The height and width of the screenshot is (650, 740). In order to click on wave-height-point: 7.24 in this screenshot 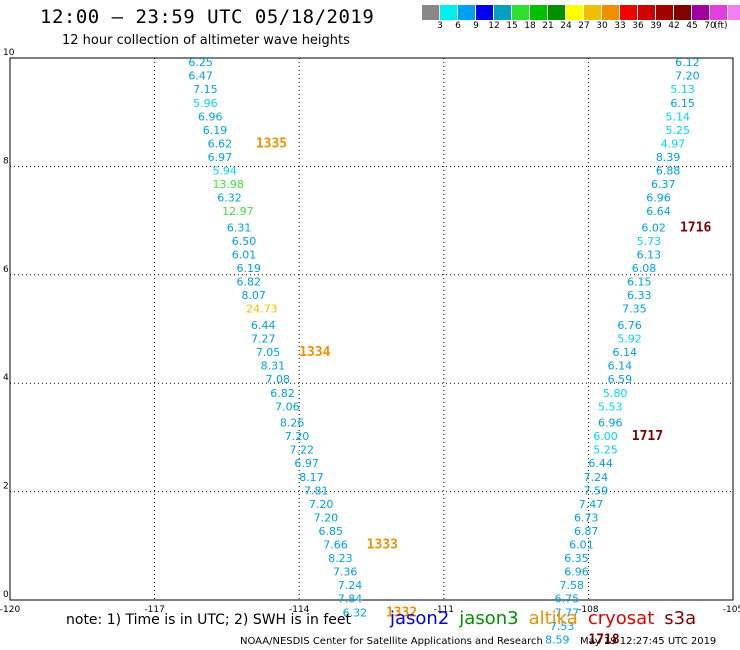, I will do `click(596, 477)`.